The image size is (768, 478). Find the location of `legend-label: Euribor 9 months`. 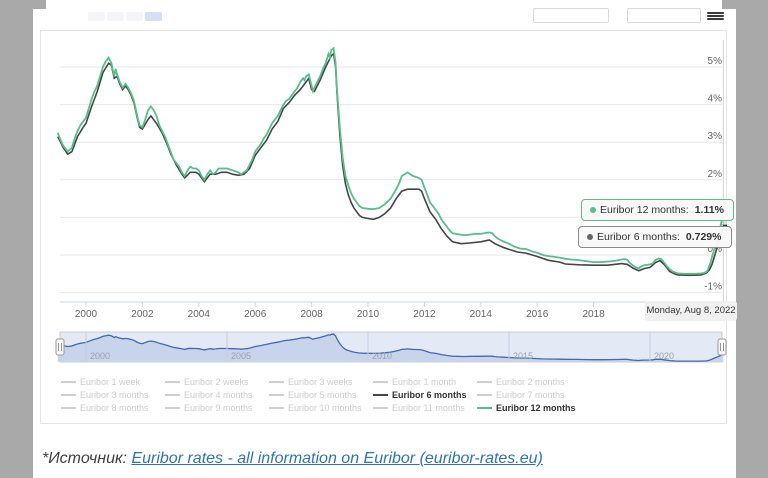

legend-label: Euribor 9 months is located at coordinates (218, 407).